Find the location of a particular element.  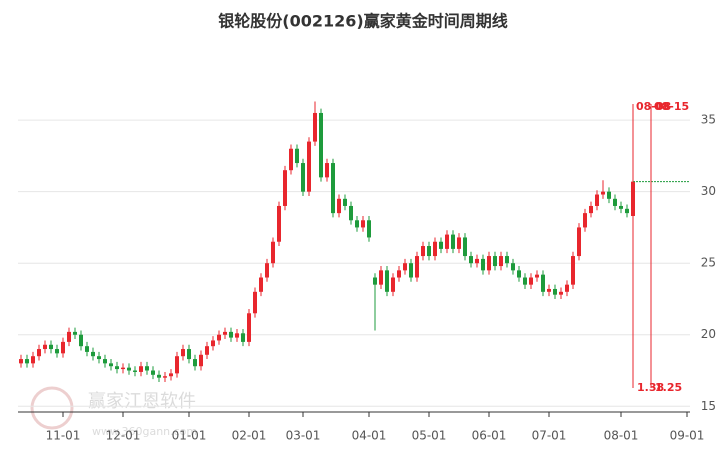

y-tick-label: 15 is located at coordinates (708, 406).